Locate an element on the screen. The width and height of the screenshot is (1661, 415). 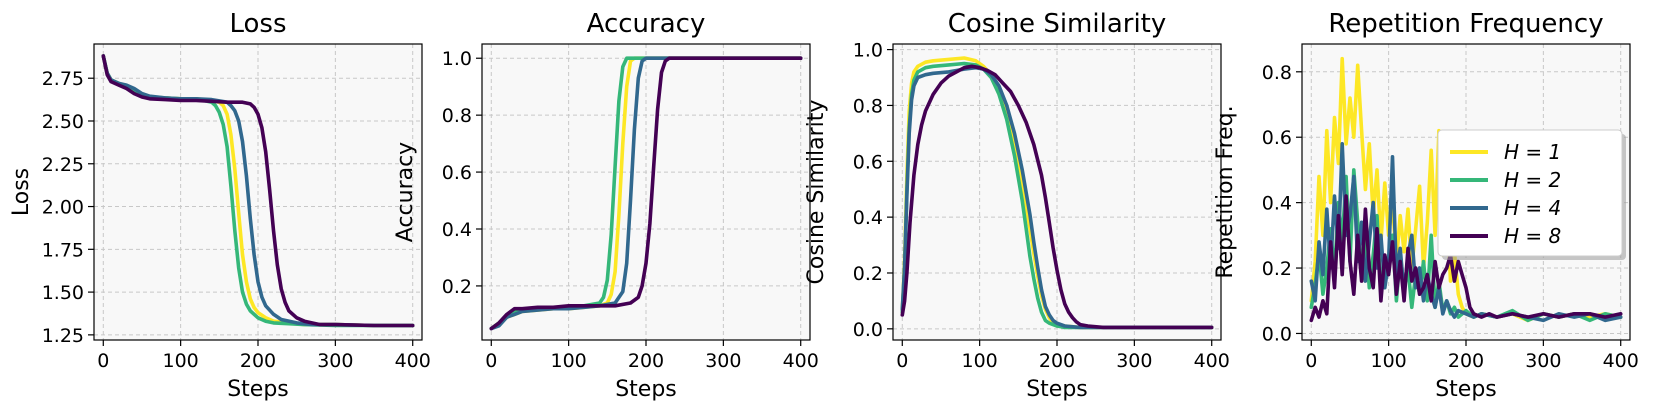
legend-label-h2: H = 2 is located at coordinates (1532, 180).